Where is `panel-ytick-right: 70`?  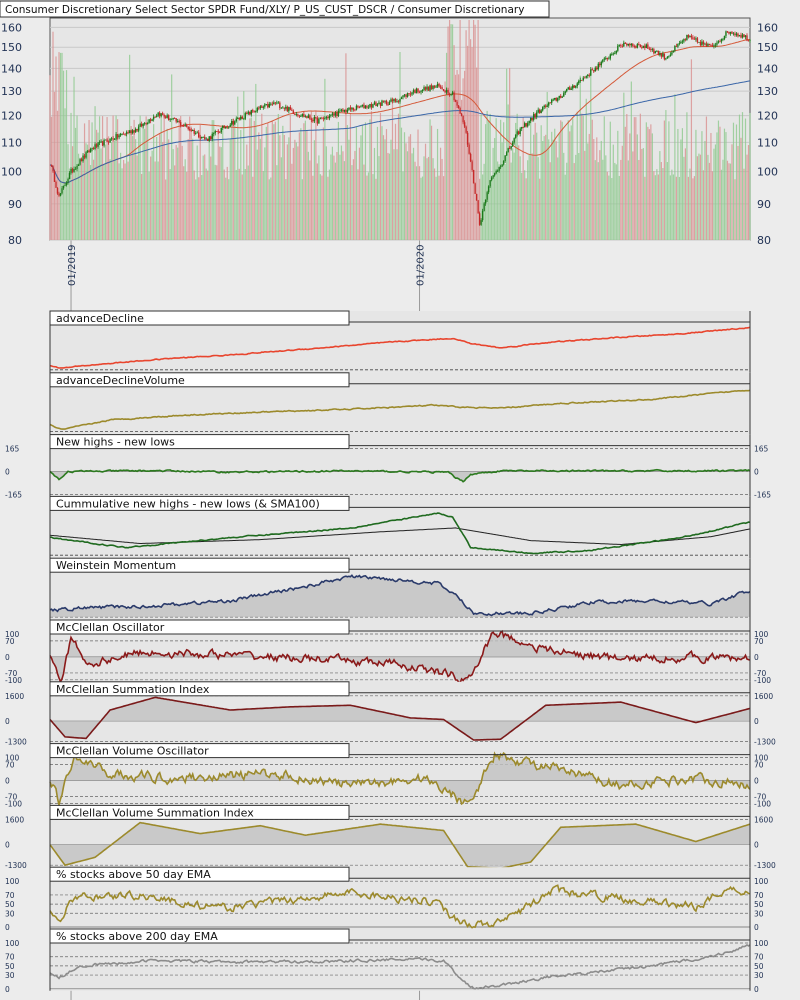
panel-ytick-right: 70 is located at coordinates (759, 641).